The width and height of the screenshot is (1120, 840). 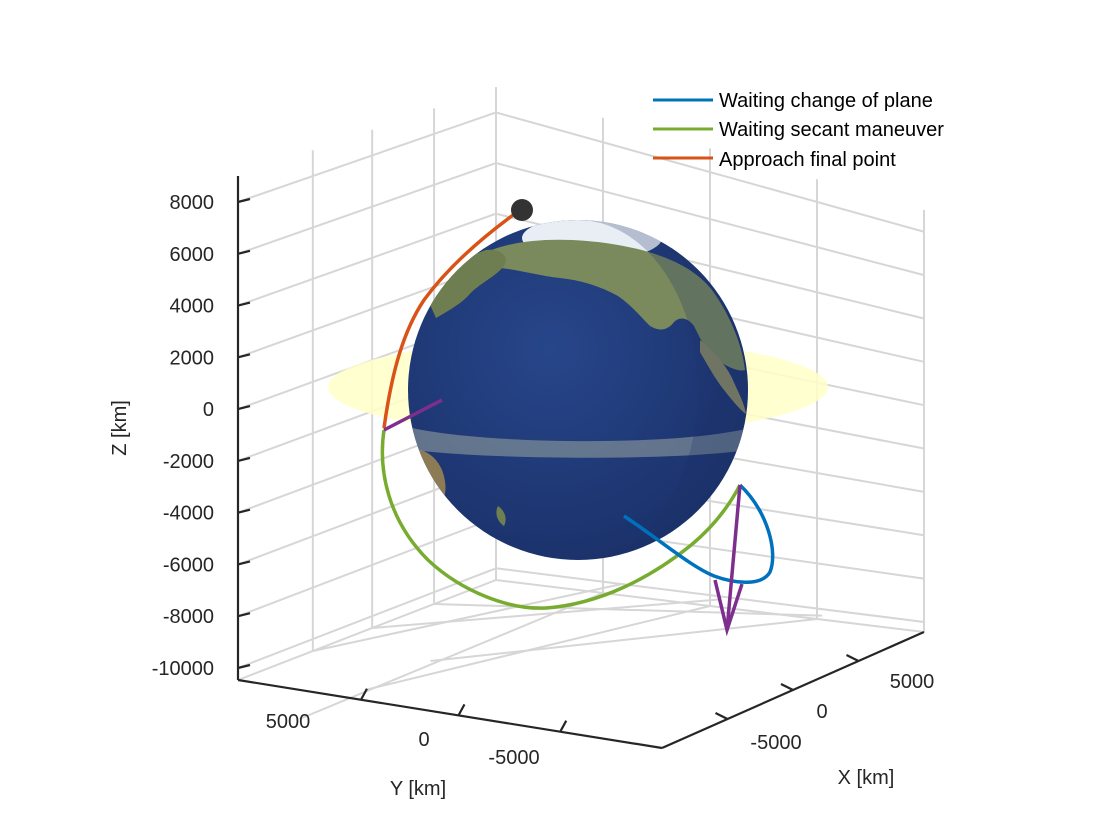 What do you see at coordinates (467, 283) in the screenshot?
I see `asia-landmass` at bounding box center [467, 283].